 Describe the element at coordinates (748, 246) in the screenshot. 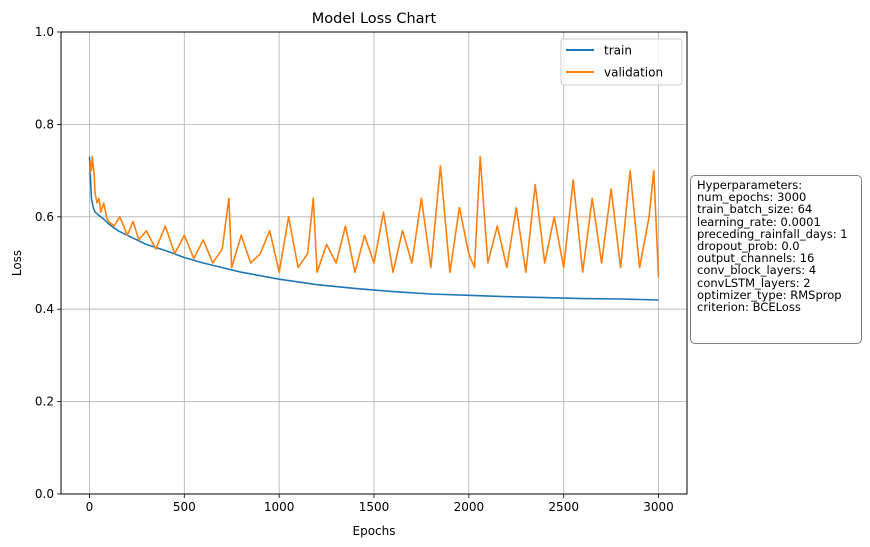

I see `hp-dropout-prob: dropout_prob: 0.0` at that location.